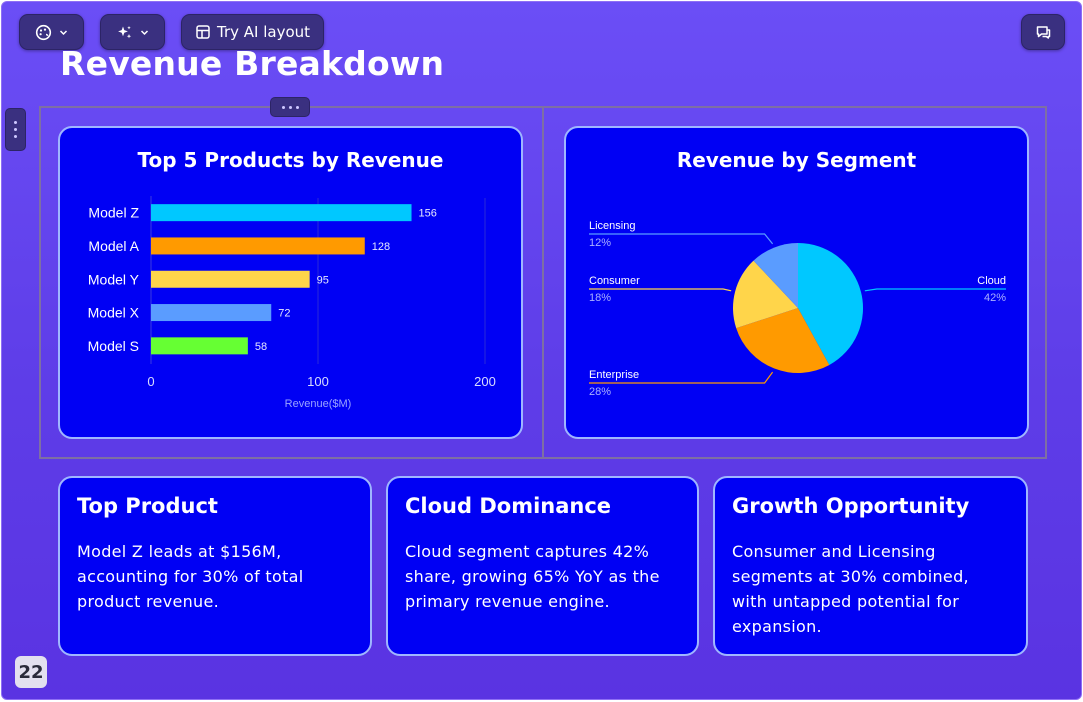  I want to click on ai-button, so click(132, 32).